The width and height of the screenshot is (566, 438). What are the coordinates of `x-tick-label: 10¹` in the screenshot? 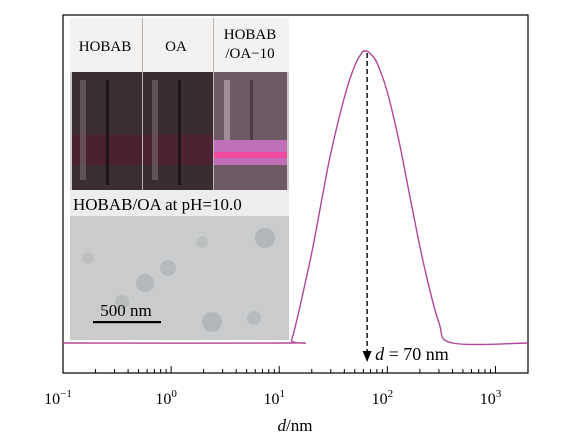 It's located at (274, 398).